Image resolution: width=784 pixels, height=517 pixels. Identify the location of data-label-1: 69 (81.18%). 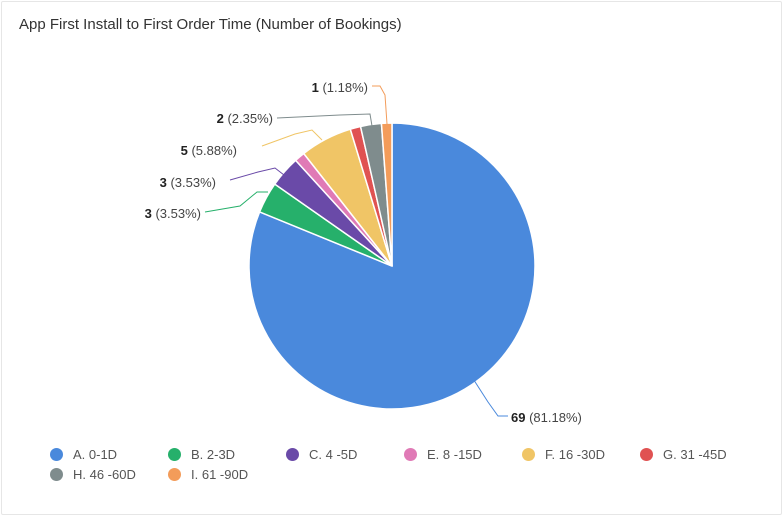
(546, 417).